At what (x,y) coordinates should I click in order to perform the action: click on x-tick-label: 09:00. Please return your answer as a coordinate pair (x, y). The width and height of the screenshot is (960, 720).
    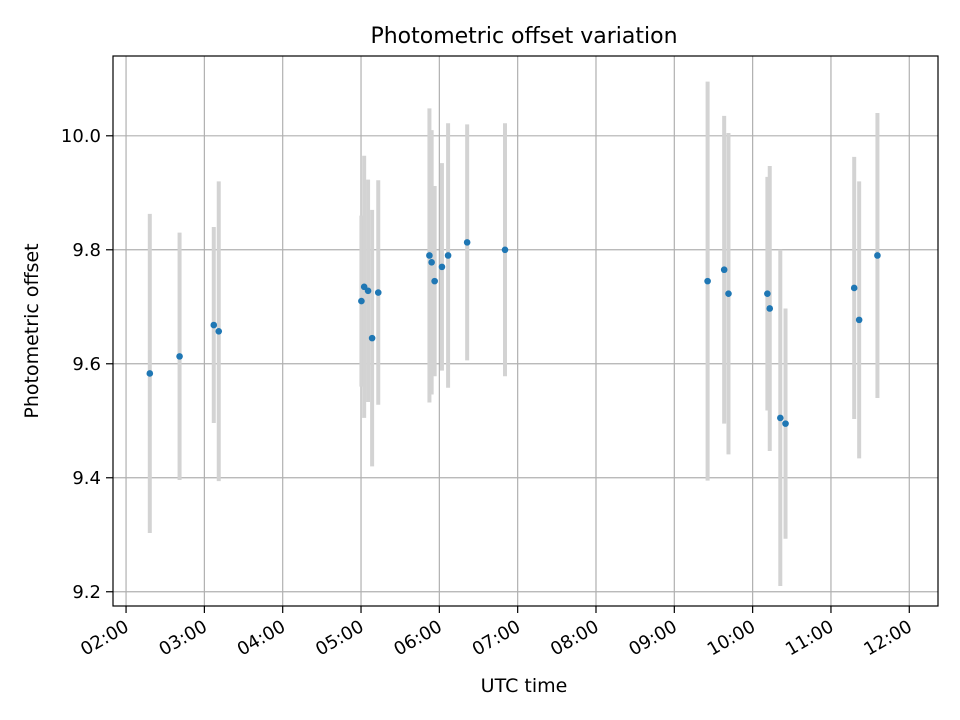
    Looking at the image, I should click on (652, 638).